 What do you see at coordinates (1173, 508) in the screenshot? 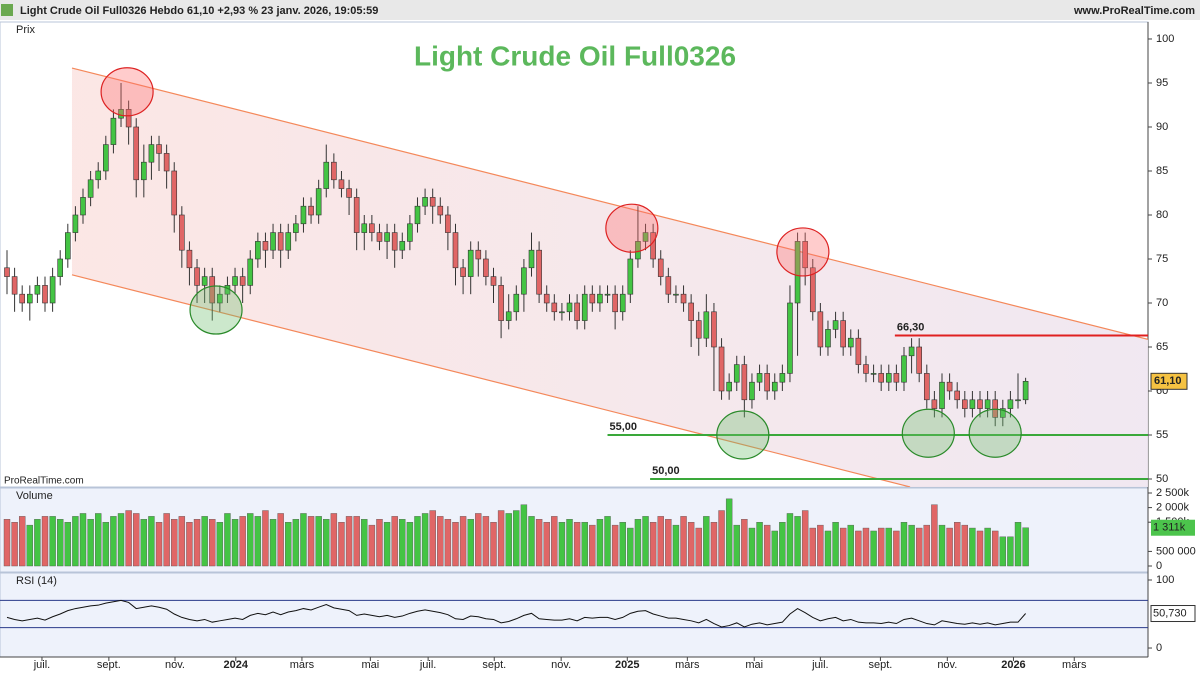
I see `y-tick-label: 2 000k` at bounding box center [1173, 508].